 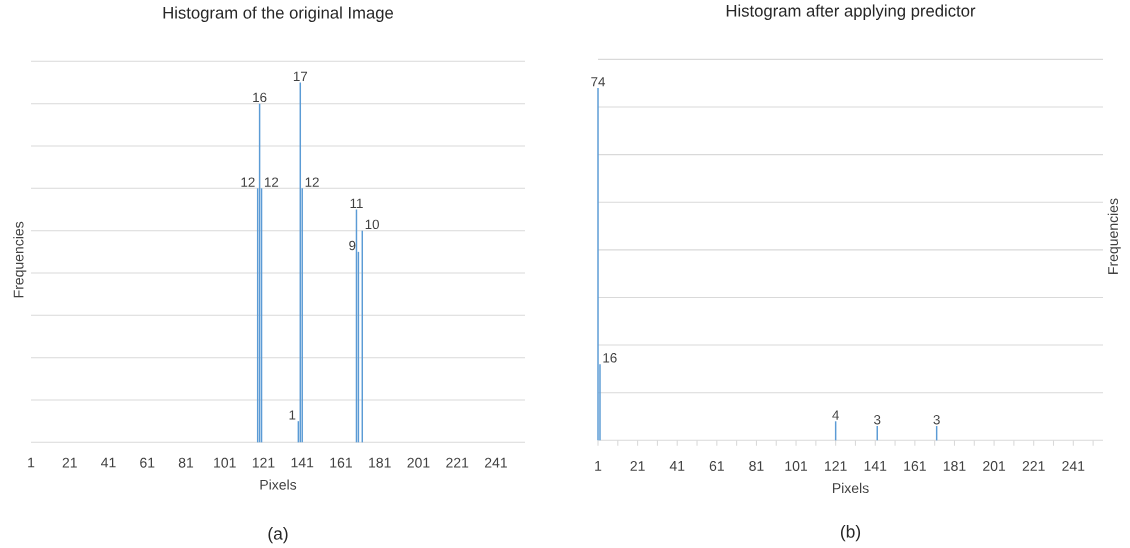 What do you see at coordinates (850, 533) in the screenshot?
I see `text: (b)` at bounding box center [850, 533].